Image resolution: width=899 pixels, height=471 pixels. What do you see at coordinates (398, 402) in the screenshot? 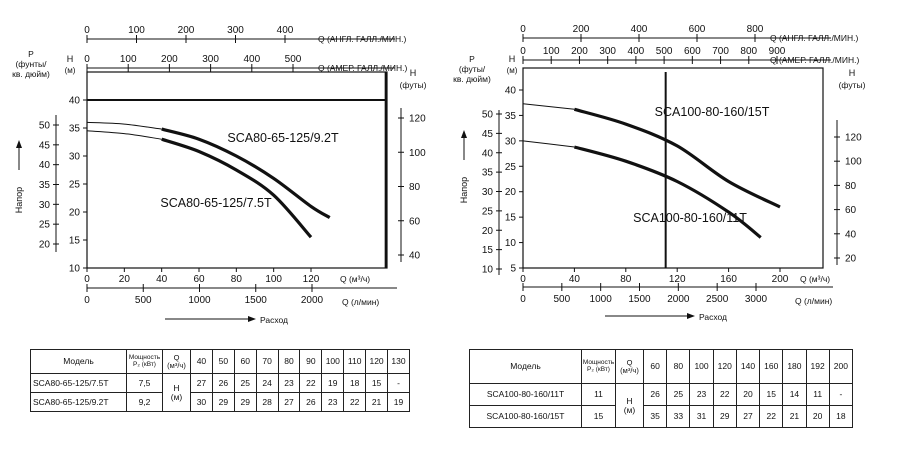
I see `head-value: 19` at bounding box center [398, 402].